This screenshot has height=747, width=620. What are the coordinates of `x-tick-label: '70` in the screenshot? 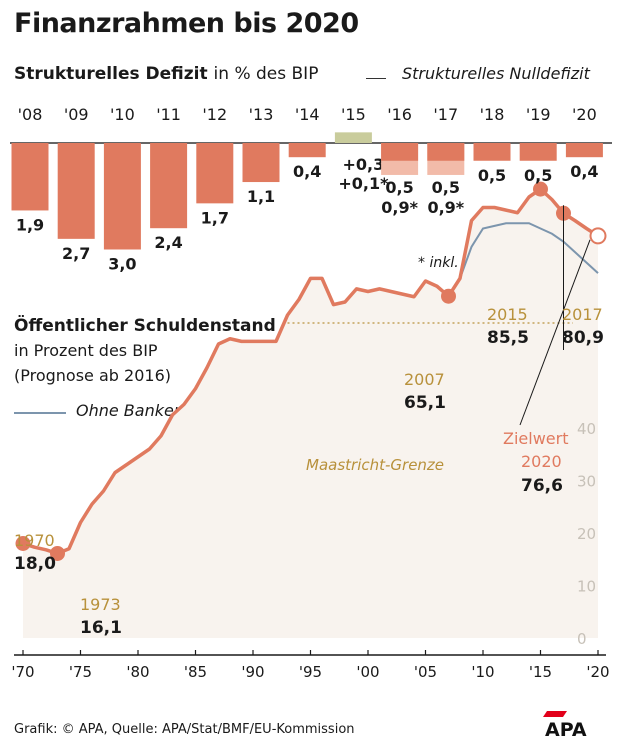 It's located at (22, 672).